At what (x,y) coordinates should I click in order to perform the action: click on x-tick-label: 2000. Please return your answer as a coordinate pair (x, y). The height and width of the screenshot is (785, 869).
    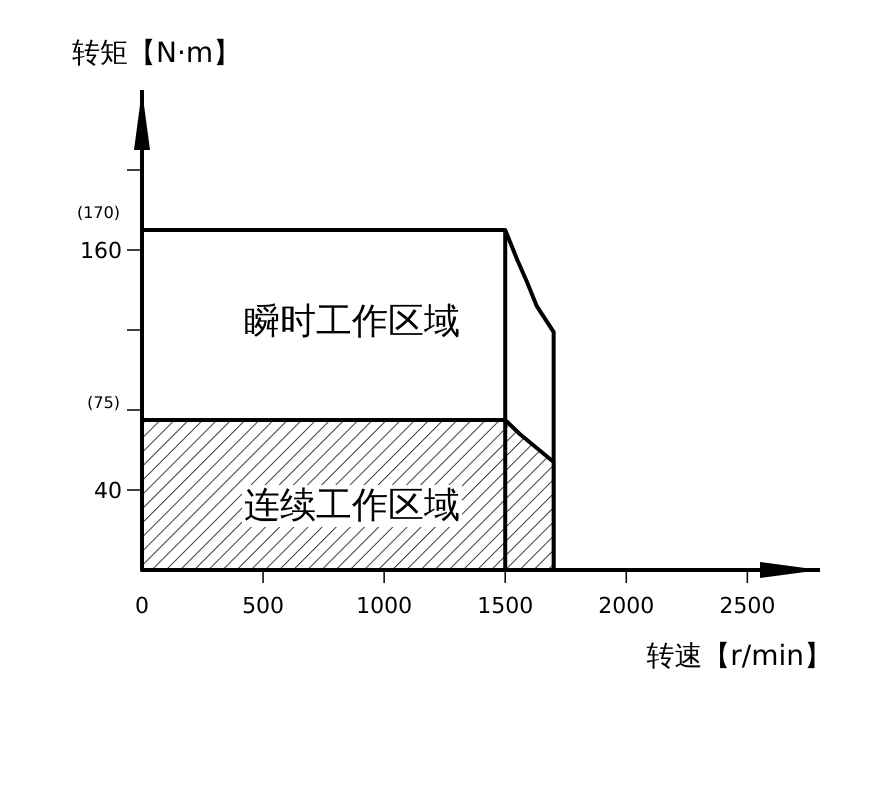
    Looking at the image, I should click on (626, 606).